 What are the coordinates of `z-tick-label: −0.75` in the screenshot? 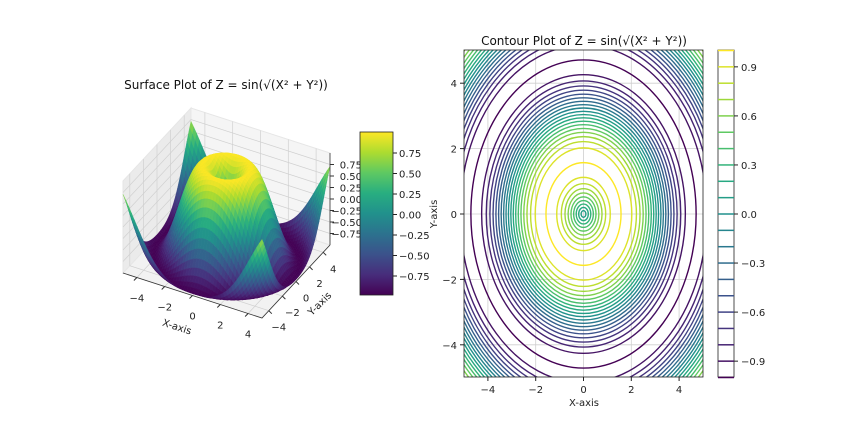 It's located at (346, 235).